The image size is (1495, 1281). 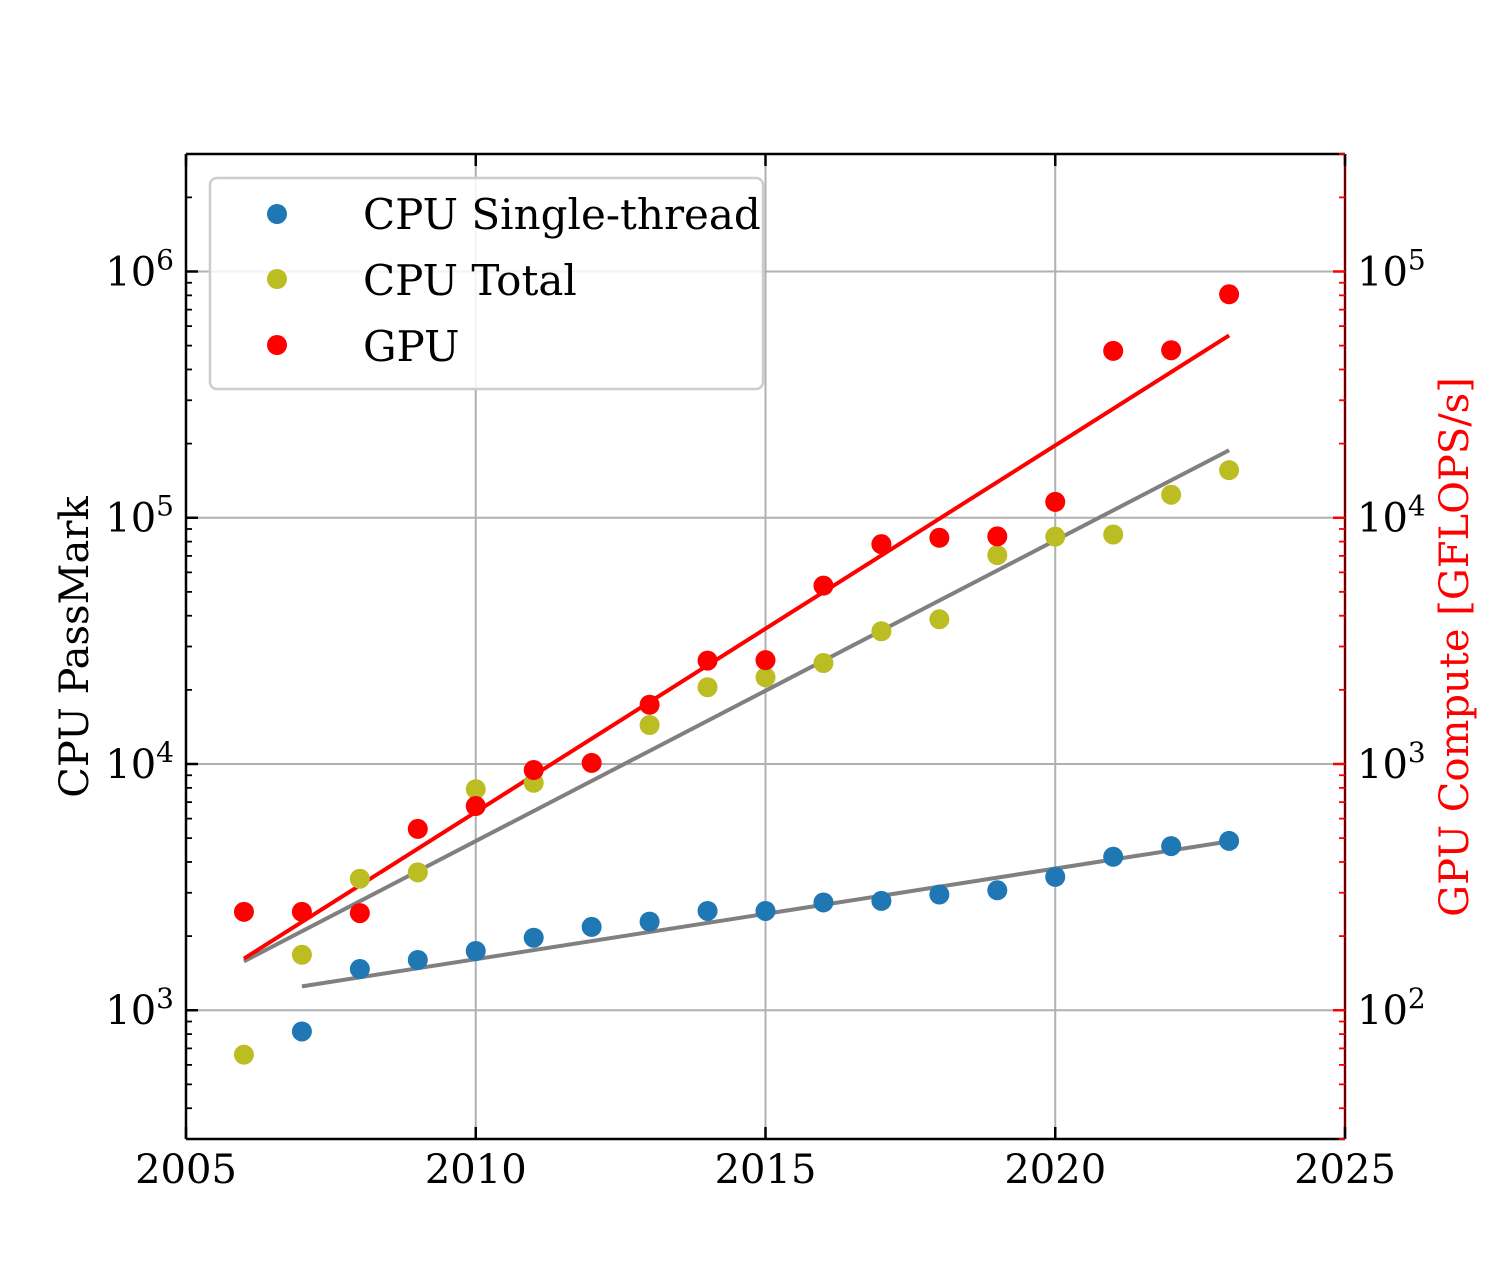 What do you see at coordinates (75, 647) in the screenshot?
I see `y-axis-title-left: CPU PassMark` at bounding box center [75, 647].